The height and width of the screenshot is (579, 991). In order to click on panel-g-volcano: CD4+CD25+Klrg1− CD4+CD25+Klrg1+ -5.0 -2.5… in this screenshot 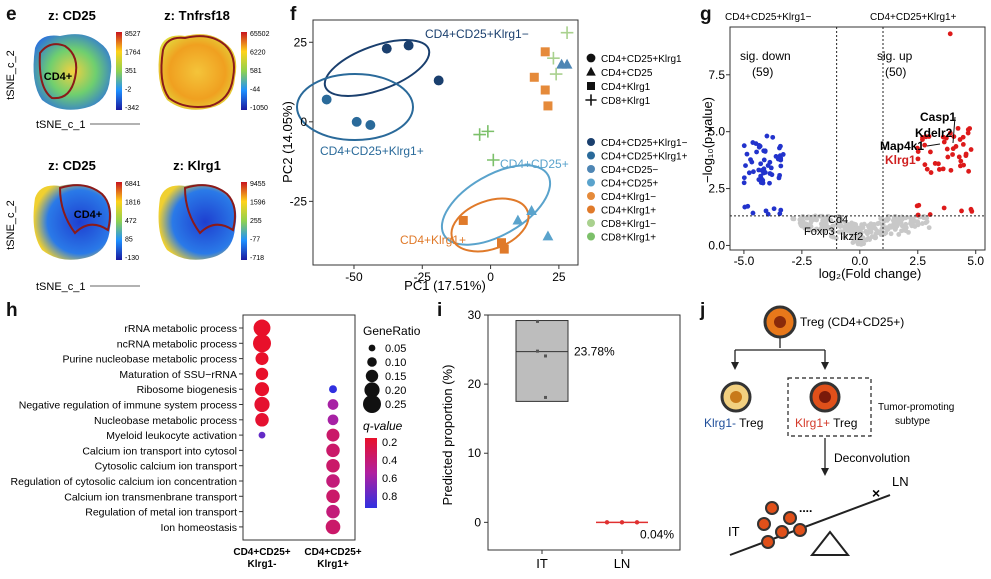, I will do `click(843, 146)`.